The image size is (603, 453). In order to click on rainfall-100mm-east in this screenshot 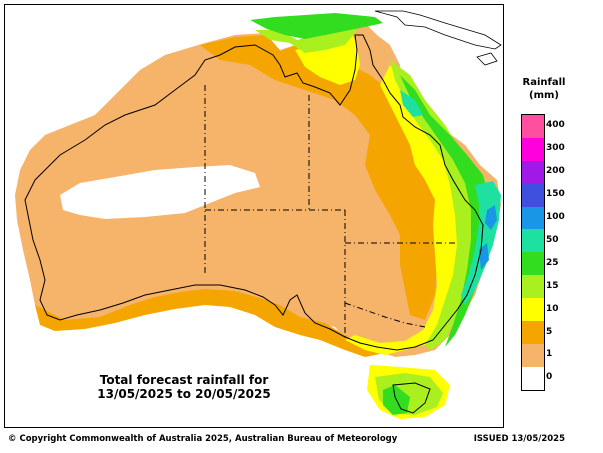, I will do `click(491, 217)`.